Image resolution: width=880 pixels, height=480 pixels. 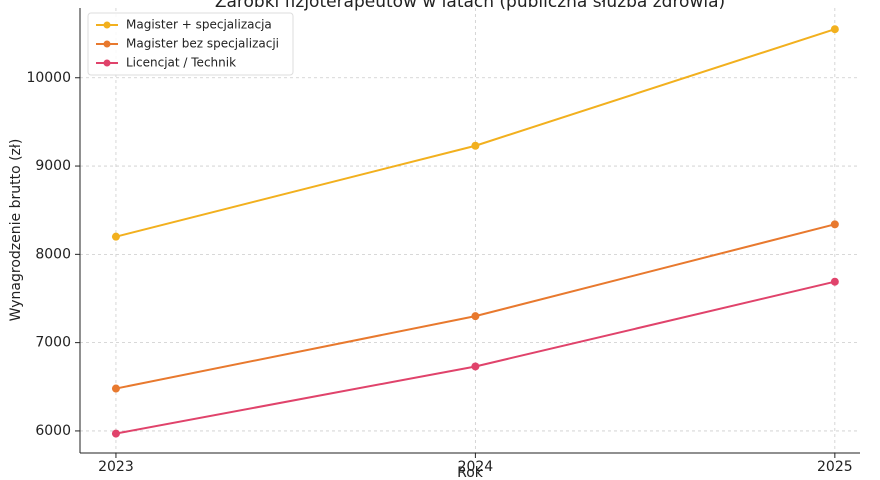 What do you see at coordinates (16, 230) in the screenshot?
I see `y-axis-label: Wynagrodzenie brutto (zł)` at bounding box center [16, 230].